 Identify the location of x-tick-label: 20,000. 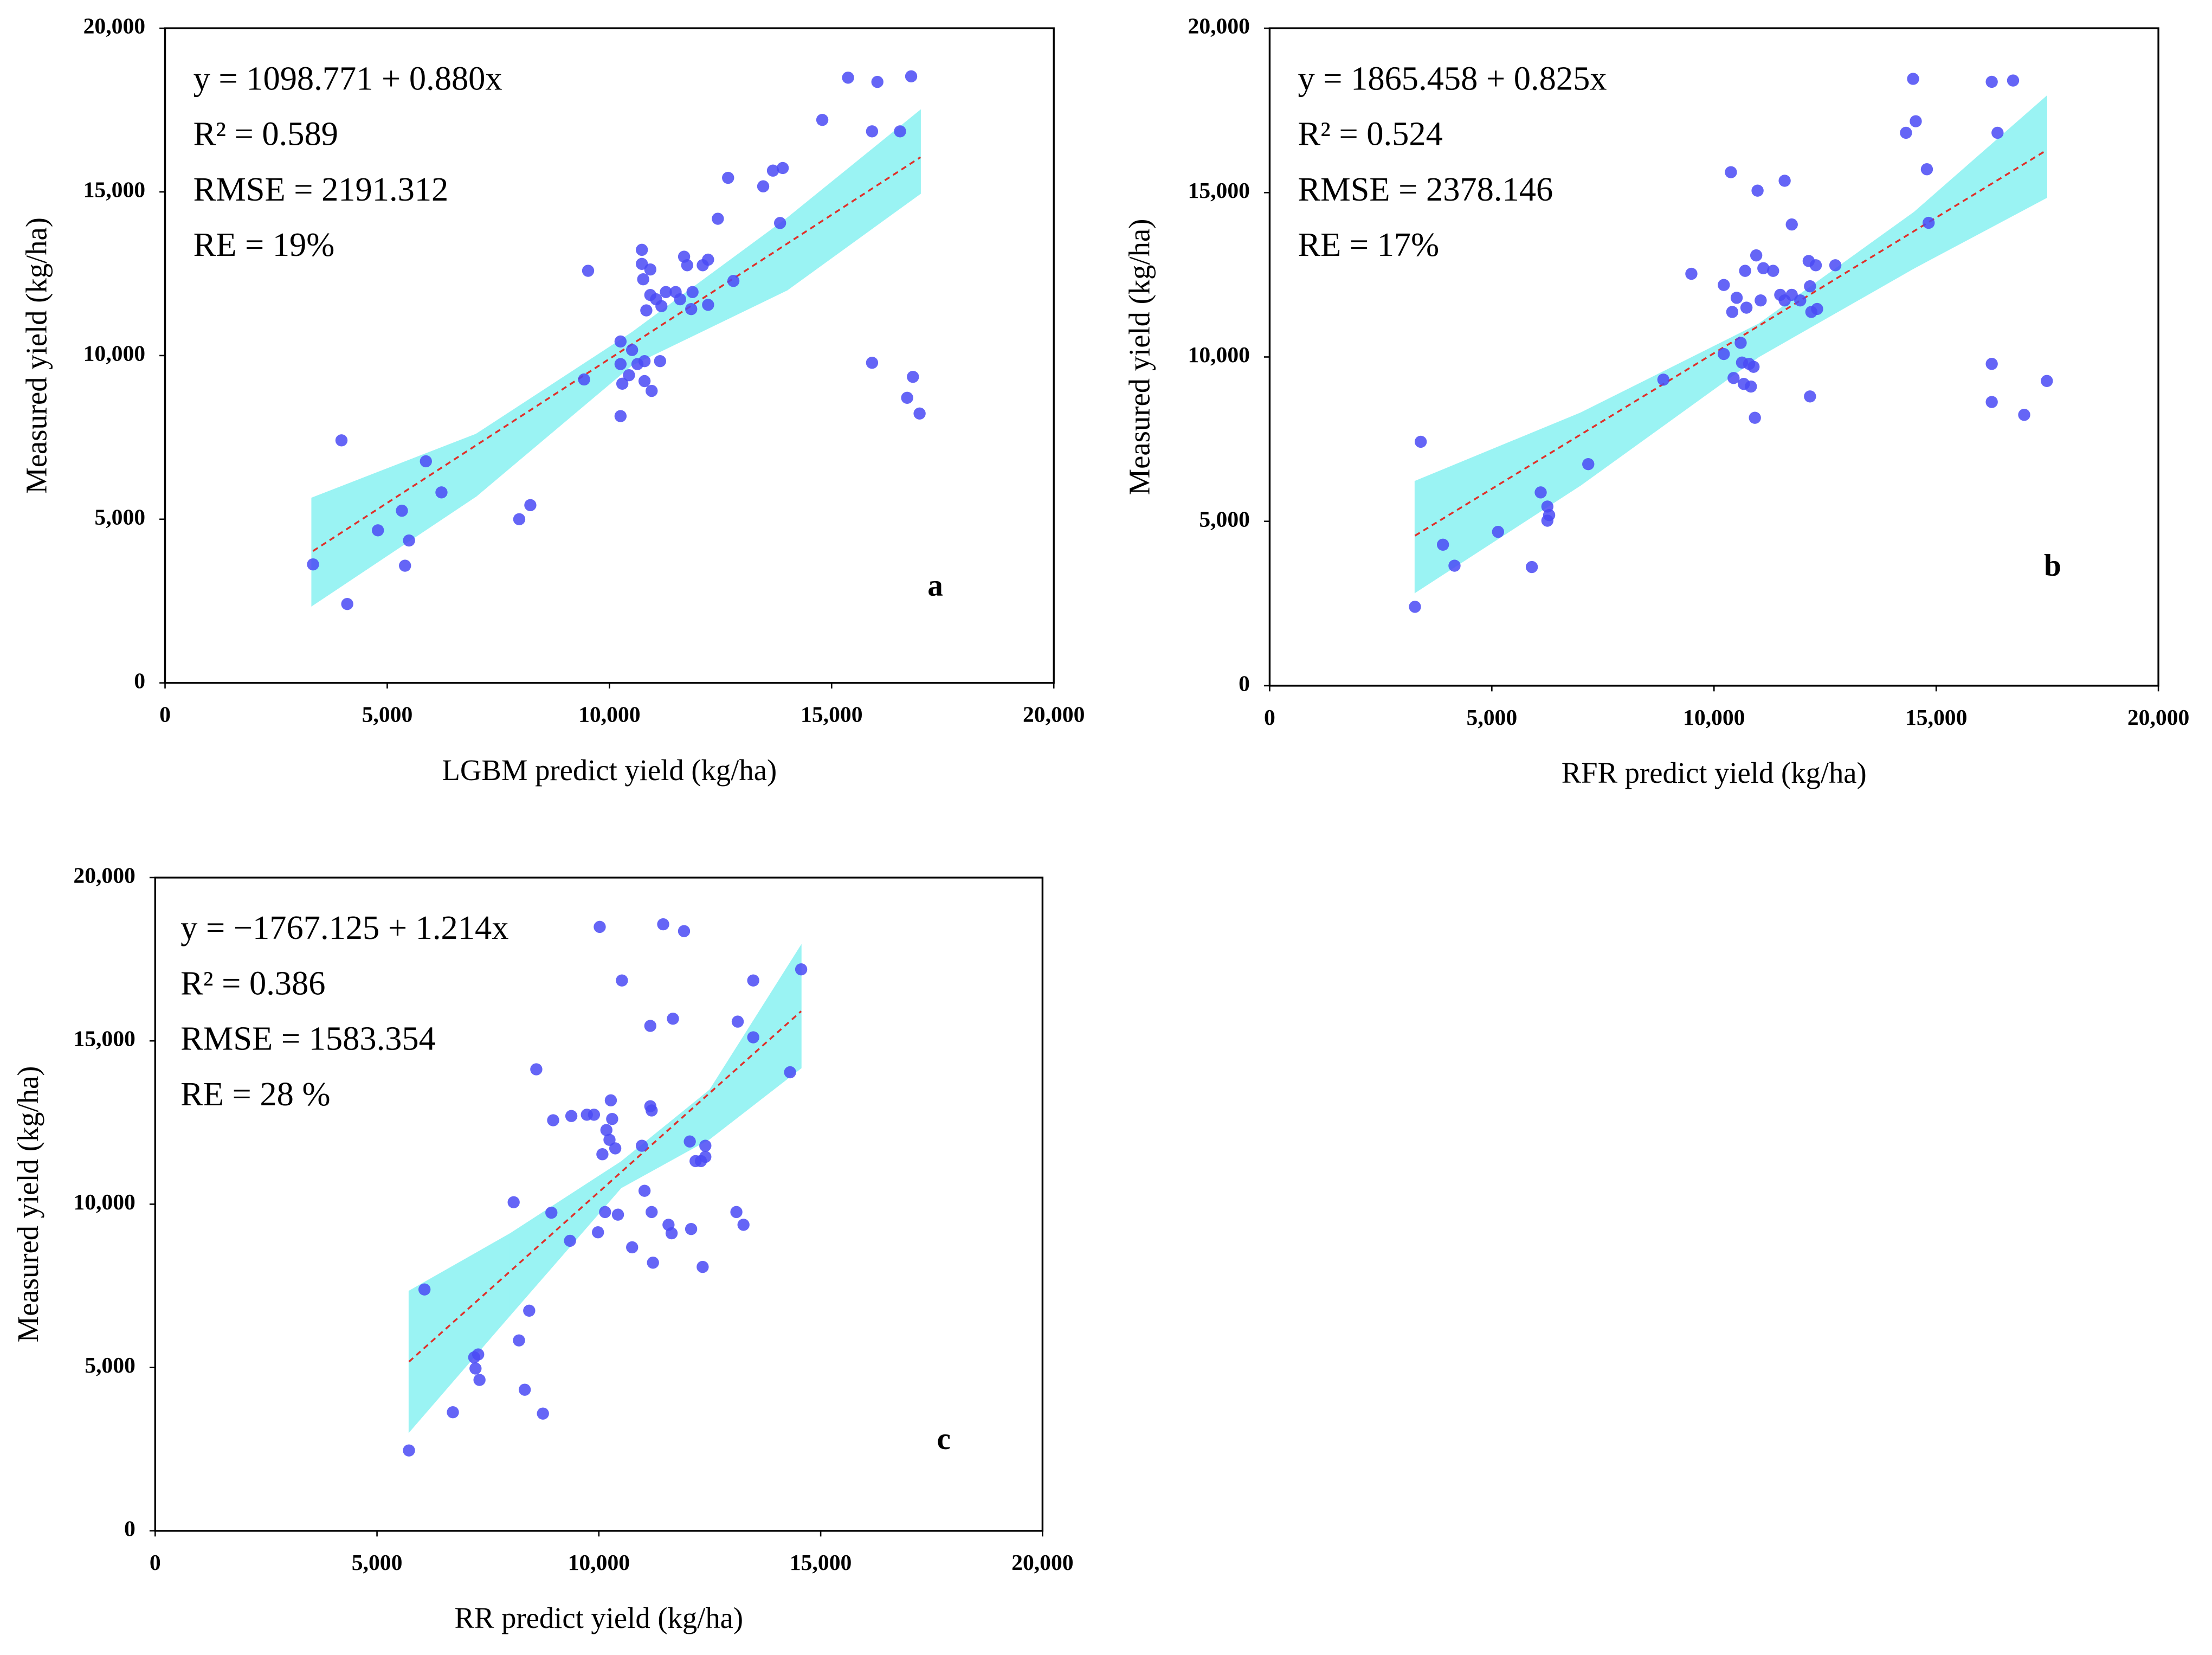
(1042, 1562).